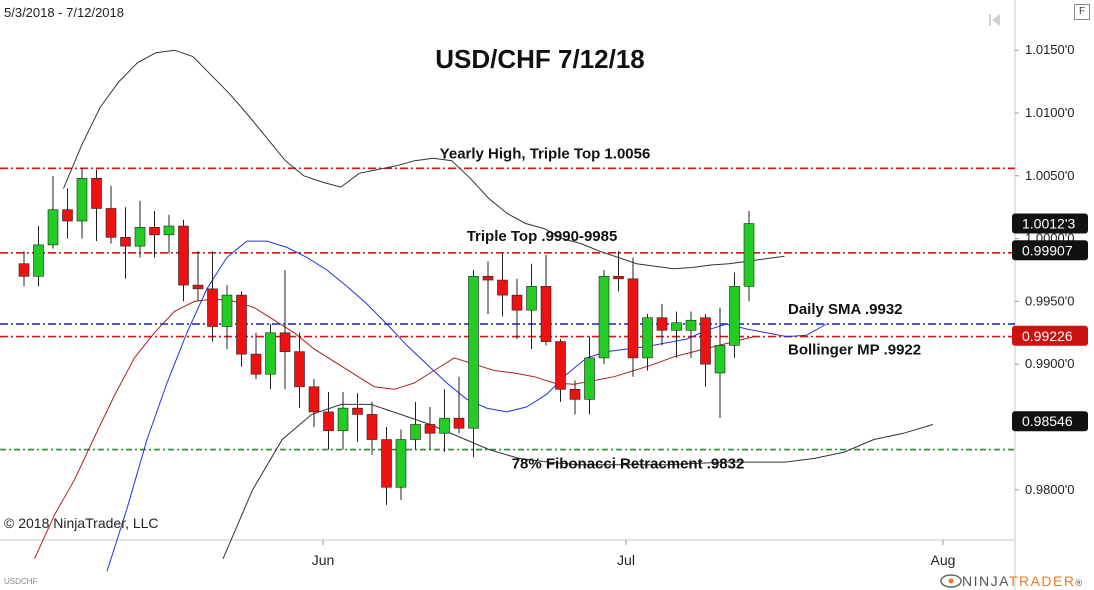 The image size is (1094, 590). What do you see at coordinates (628, 464) in the screenshot?
I see `hline-label-4: 78% Fibonacci Retracment .9832` at bounding box center [628, 464].